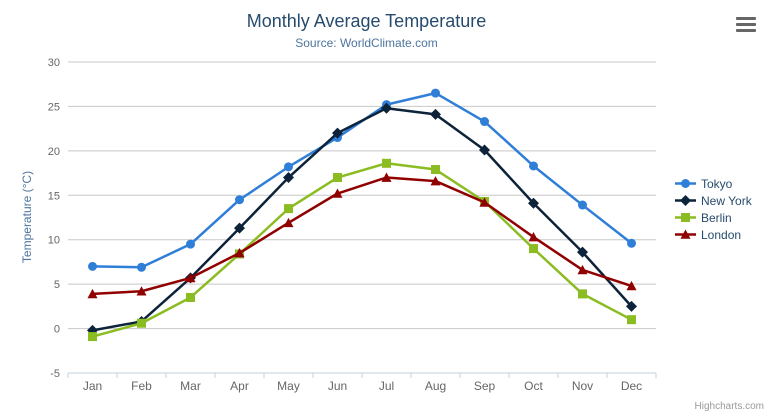 This screenshot has width=769, height=416. Describe the element at coordinates (57, 330) in the screenshot. I see `y-tick-label: 0` at that location.